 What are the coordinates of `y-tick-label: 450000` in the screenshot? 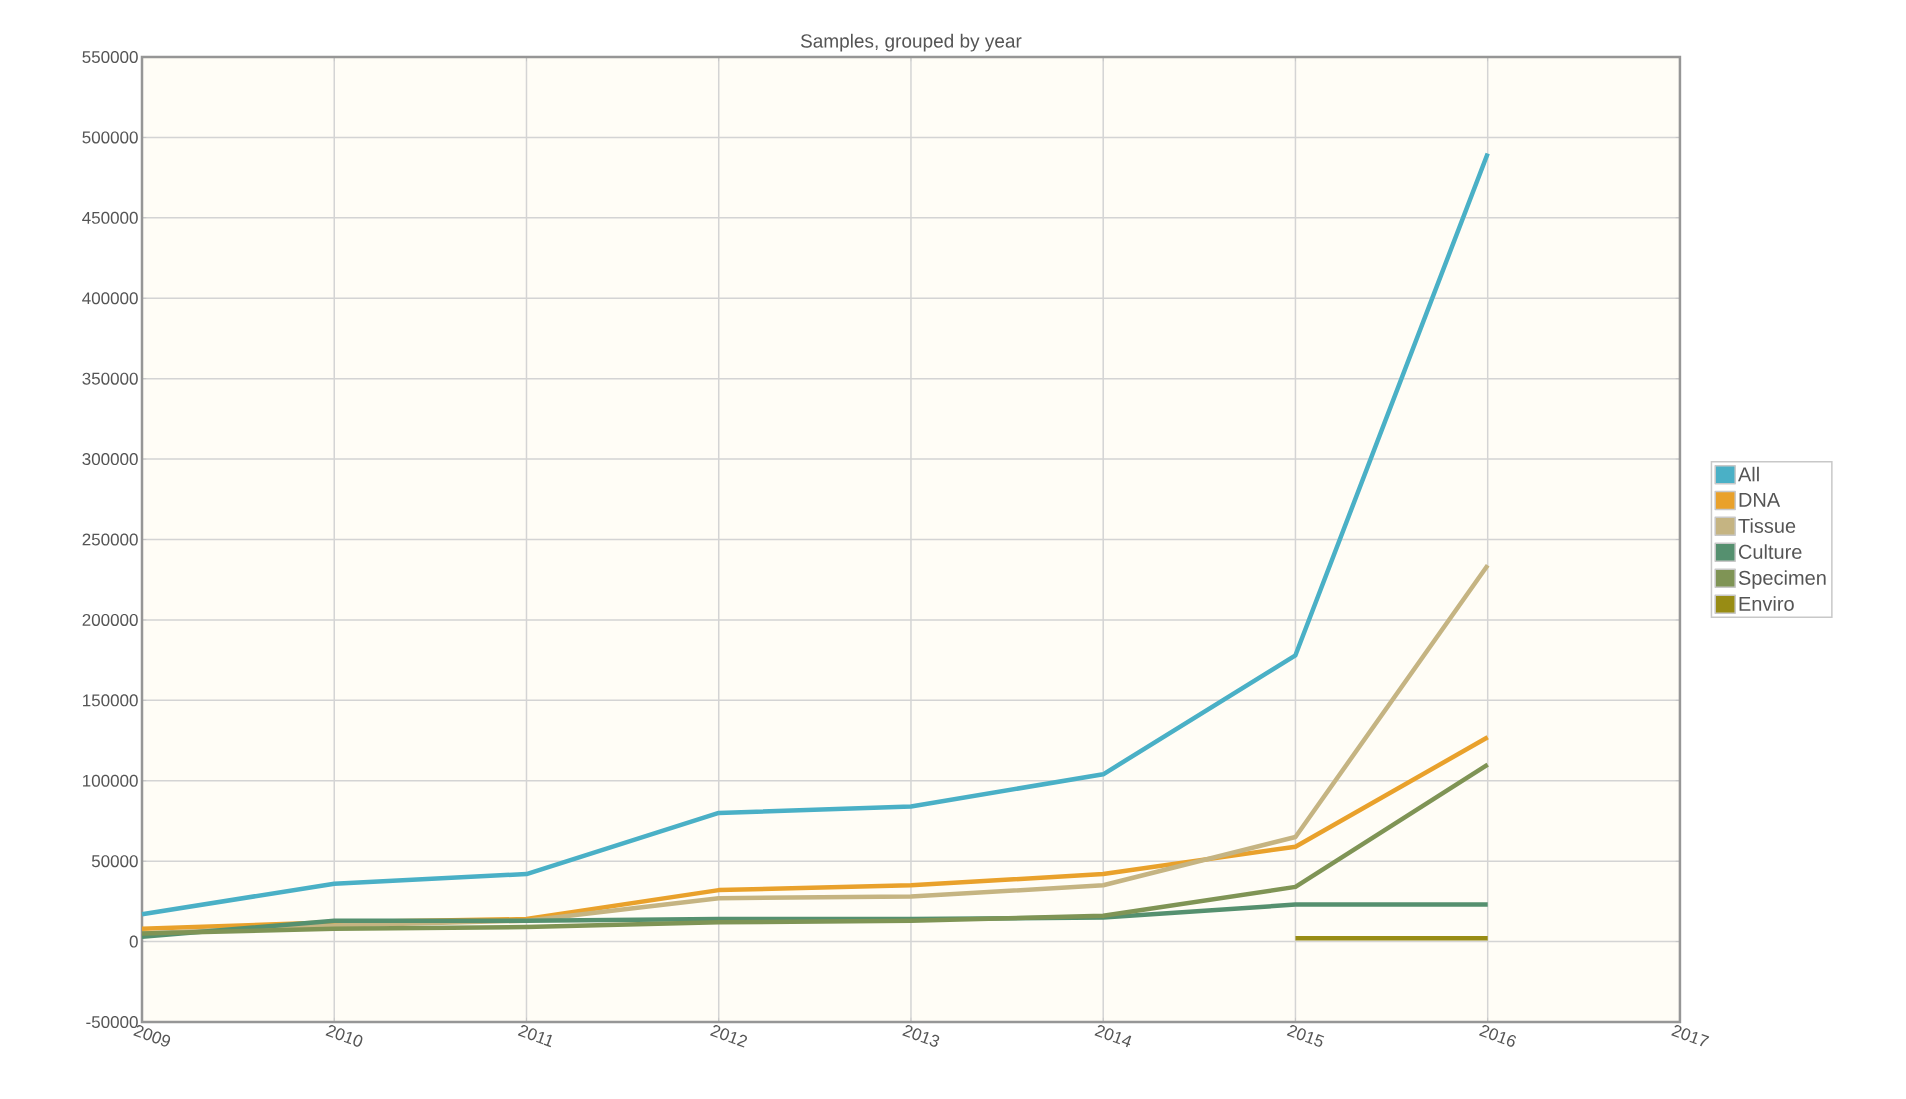 It's located at (110, 217).